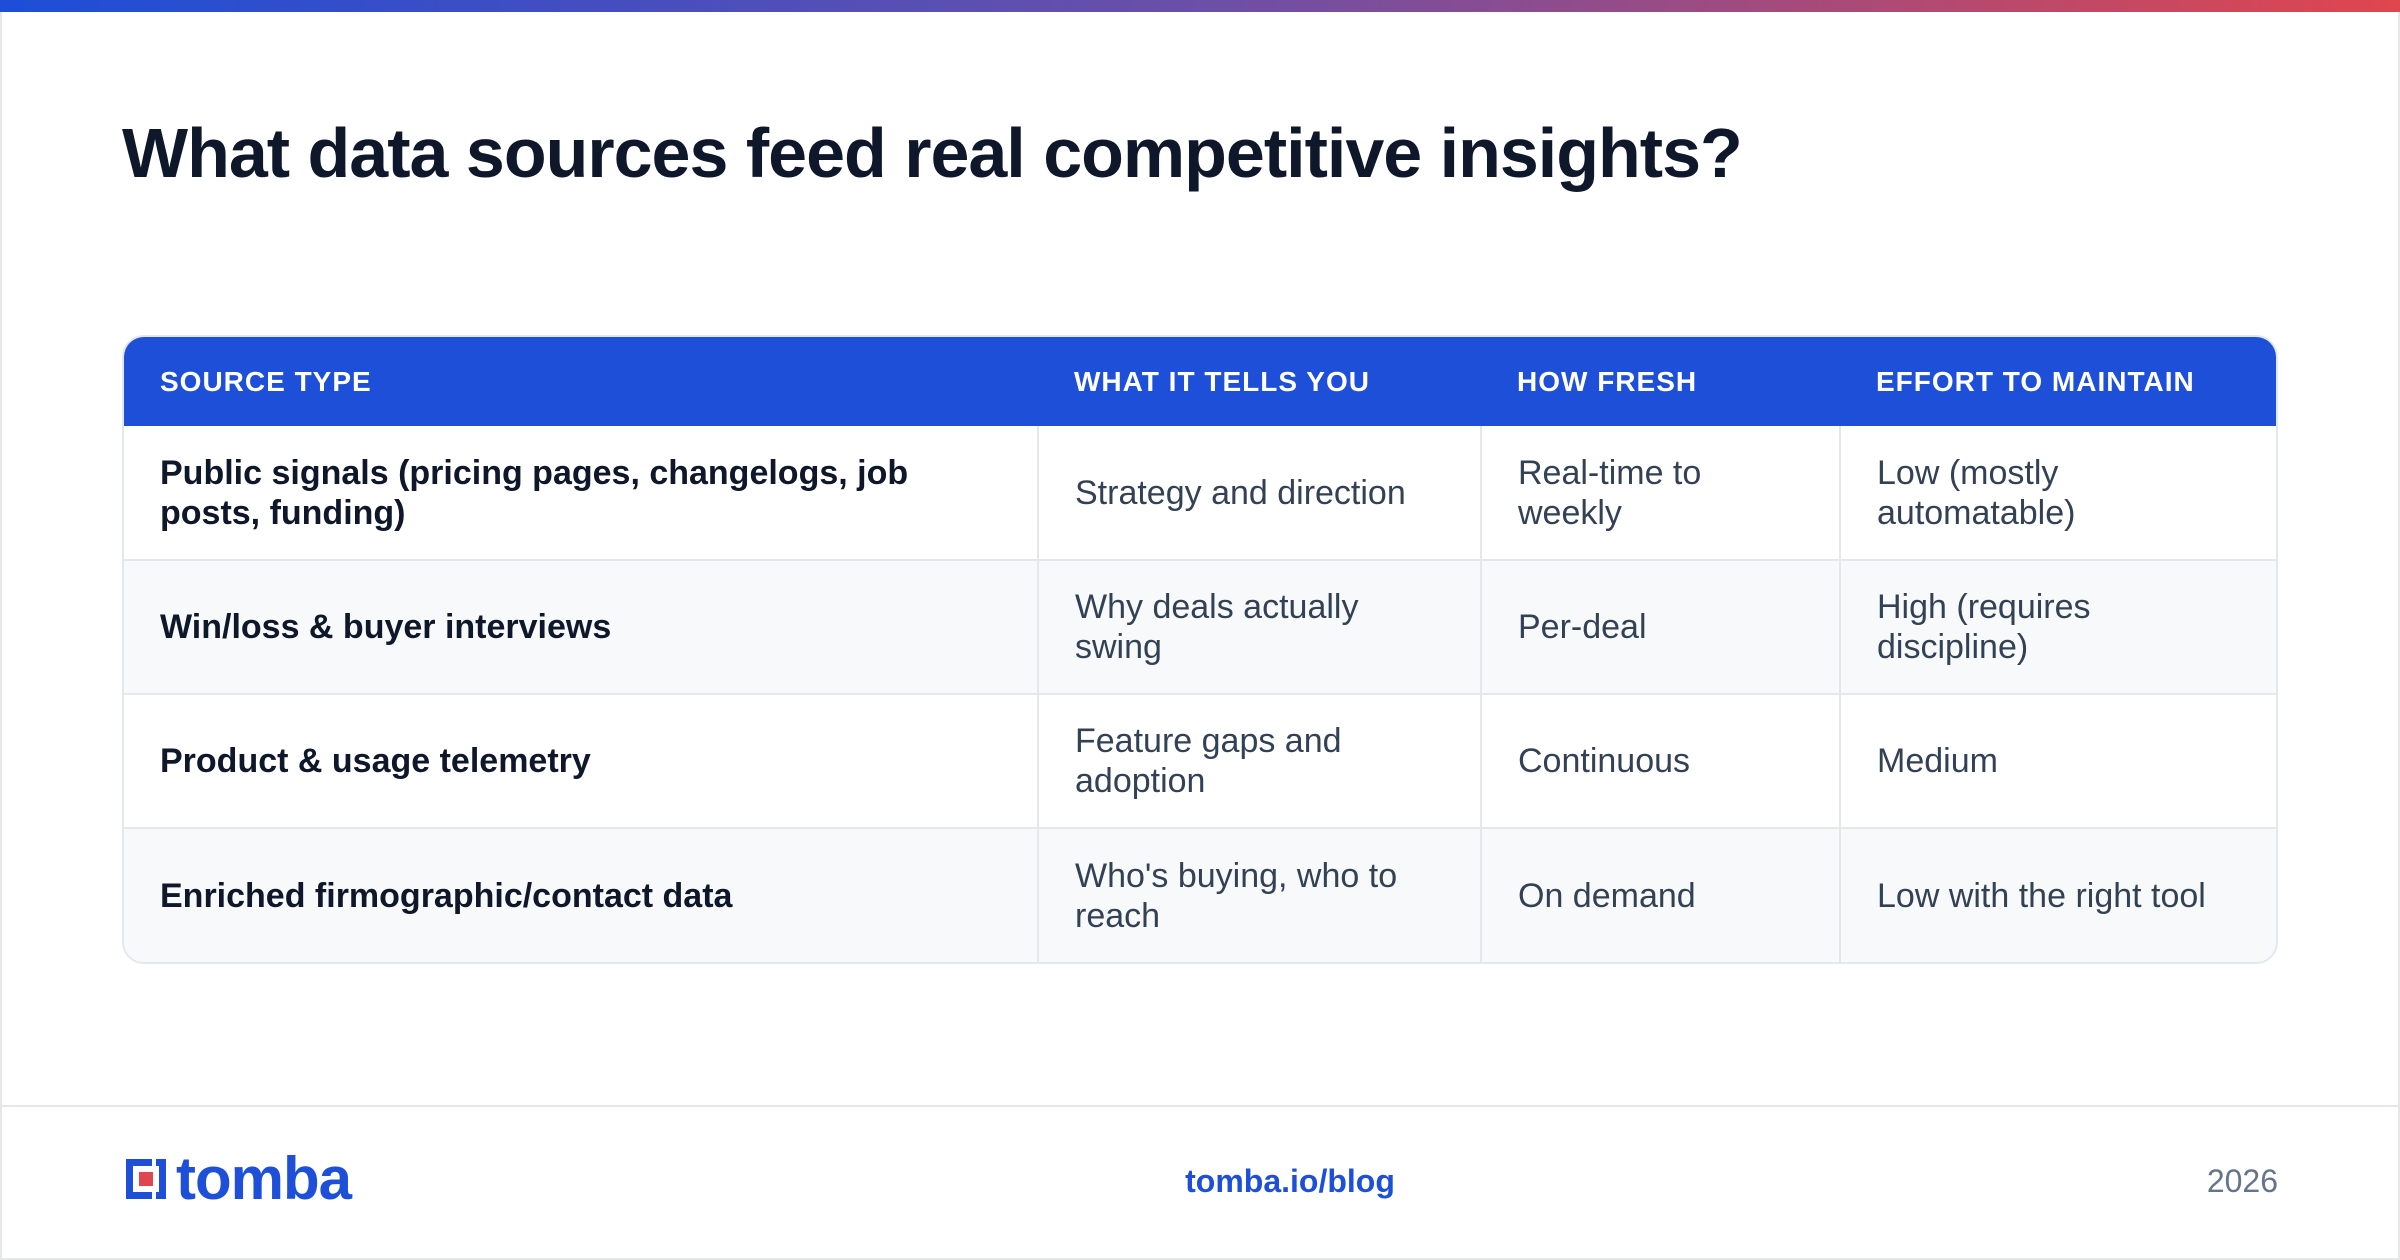 The height and width of the screenshot is (1260, 2400). I want to click on column-header-source-type: SOURCE TYPE, so click(266, 381).